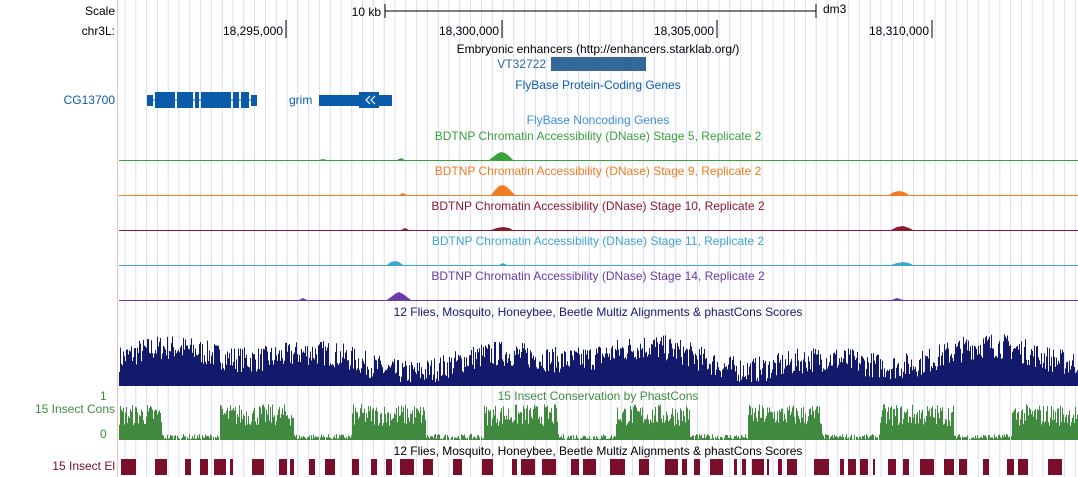 This screenshot has width=1078, height=477. What do you see at coordinates (99, 11) in the screenshot?
I see `scale-label: Scale` at bounding box center [99, 11].